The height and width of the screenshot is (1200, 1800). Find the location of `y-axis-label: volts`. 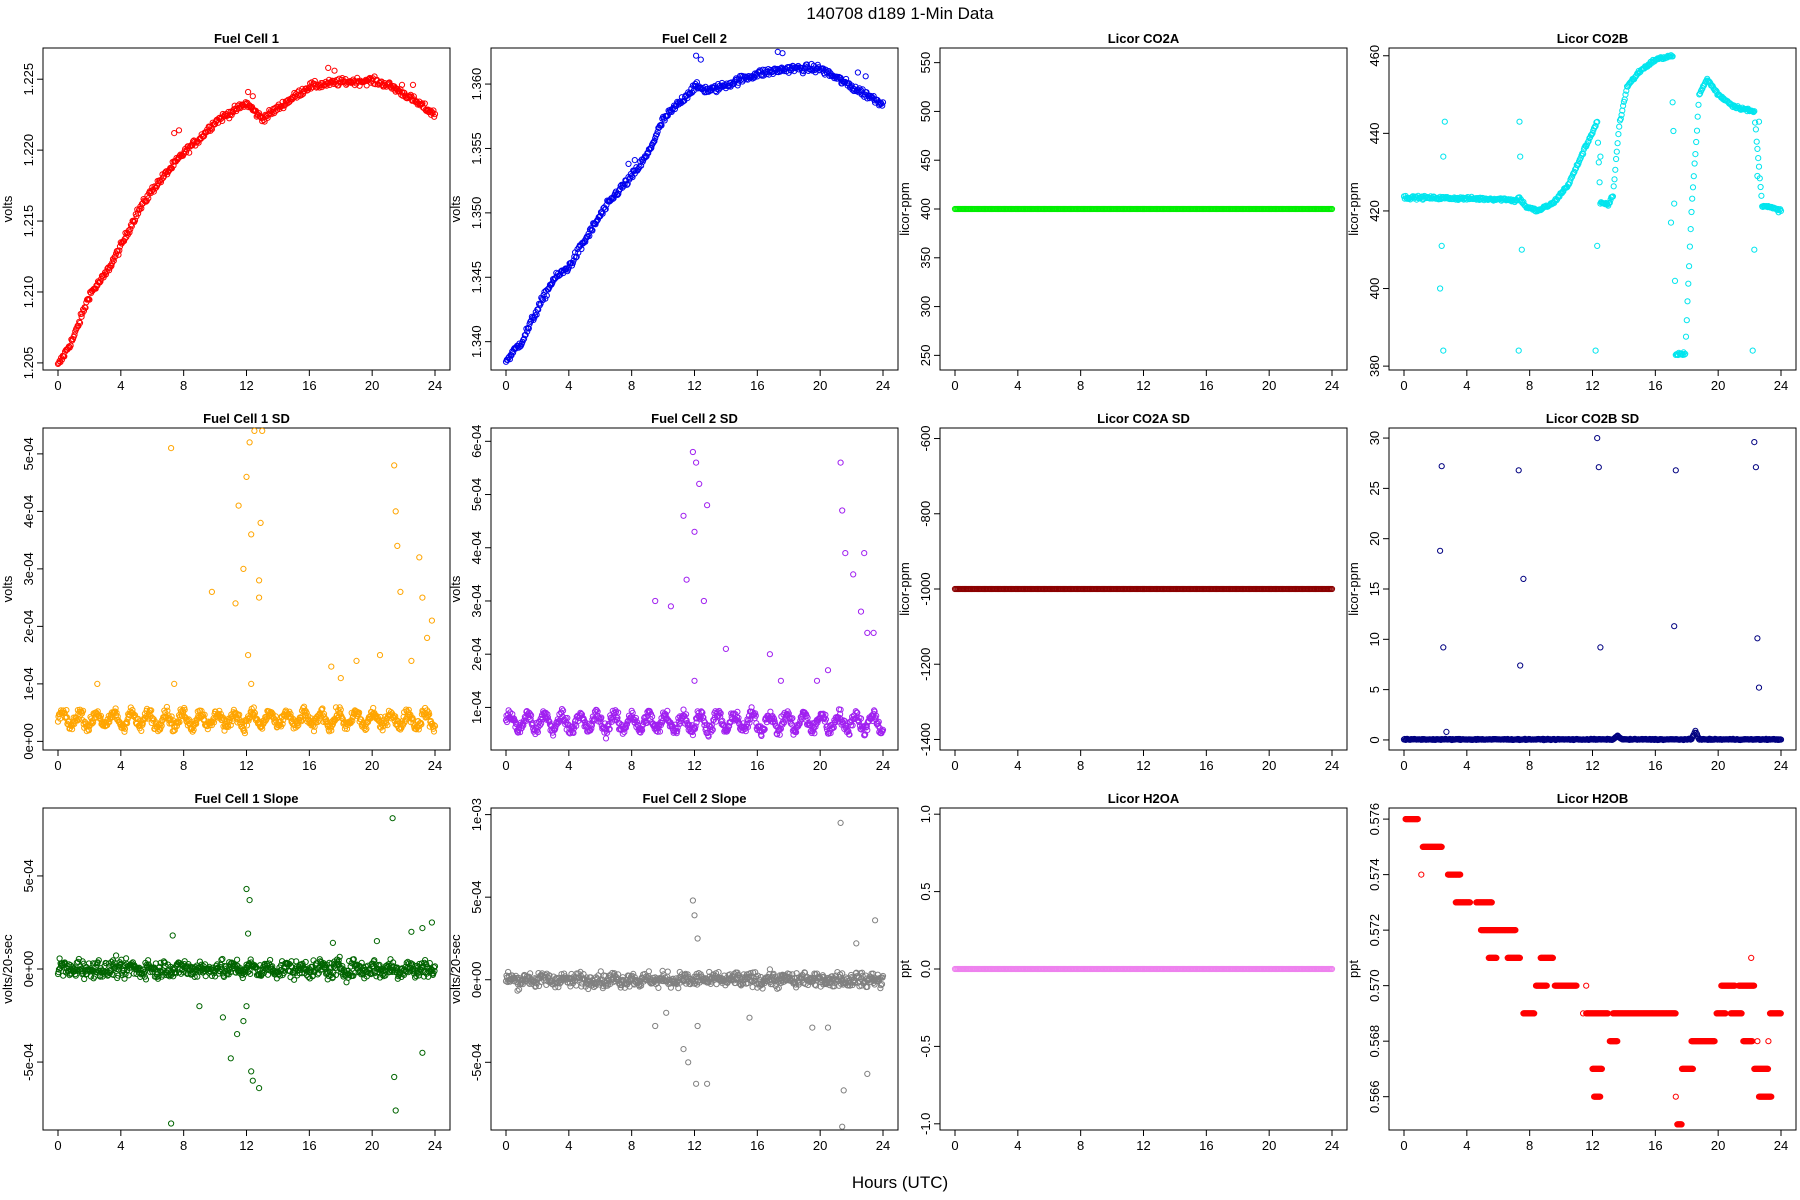

y-axis-label: volts is located at coordinates (455, 208).